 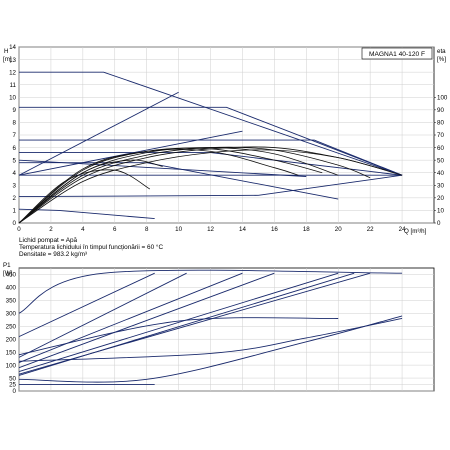 What do you see at coordinates (15, 211) in the screenshot?
I see `qh-y-tick-label: 1` at bounding box center [15, 211].